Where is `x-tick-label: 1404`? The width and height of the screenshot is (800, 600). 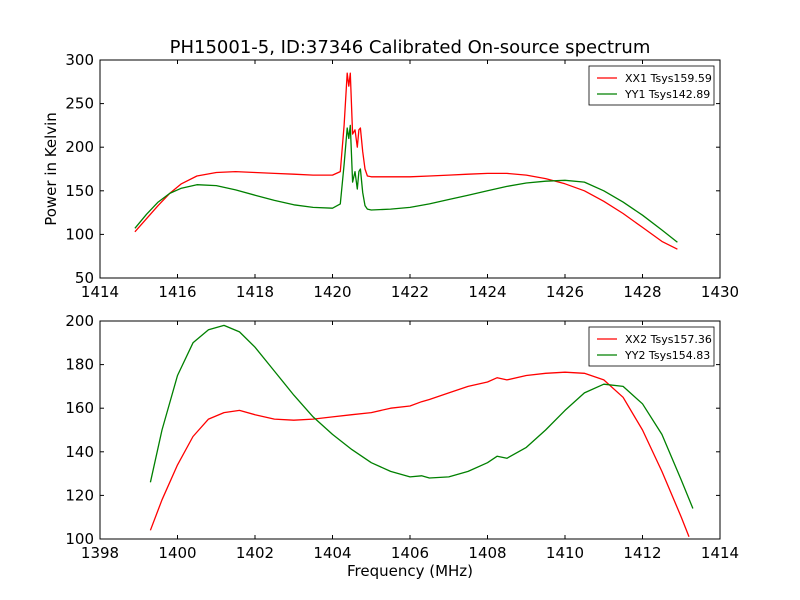
x-tick-label: 1404 is located at coordinates (332, 553).